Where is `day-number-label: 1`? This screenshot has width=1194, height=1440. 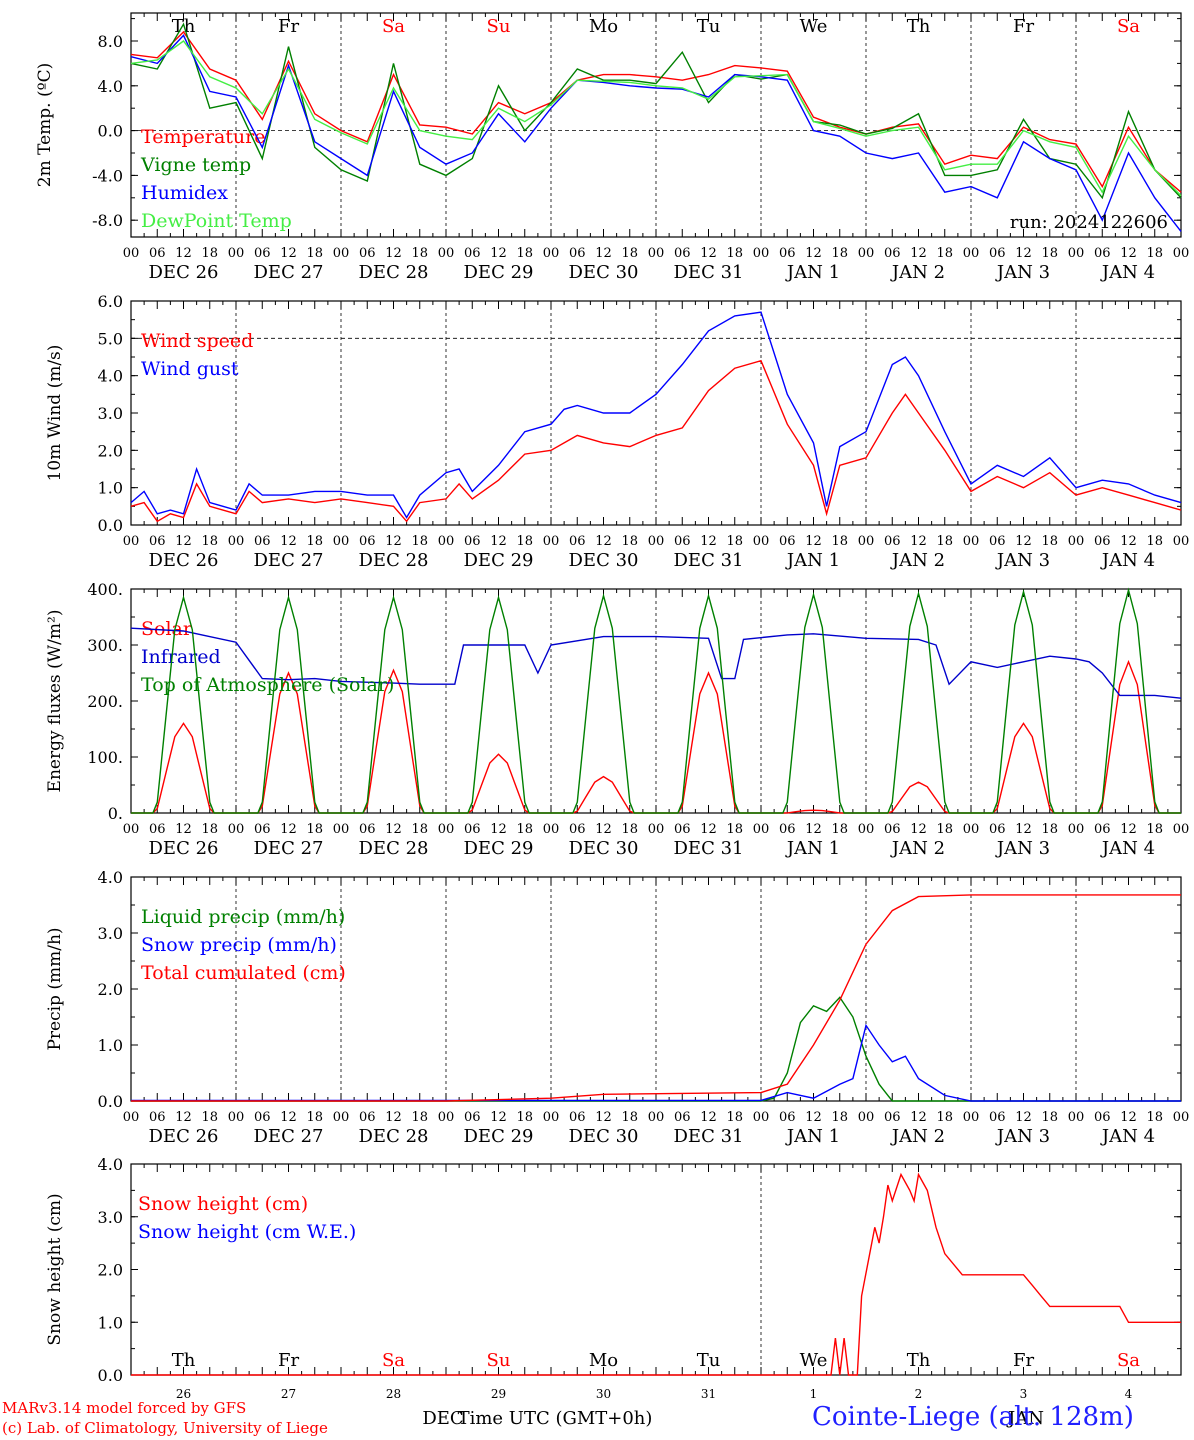
day-number-label: 1 is located at coordinates (814, 1394).